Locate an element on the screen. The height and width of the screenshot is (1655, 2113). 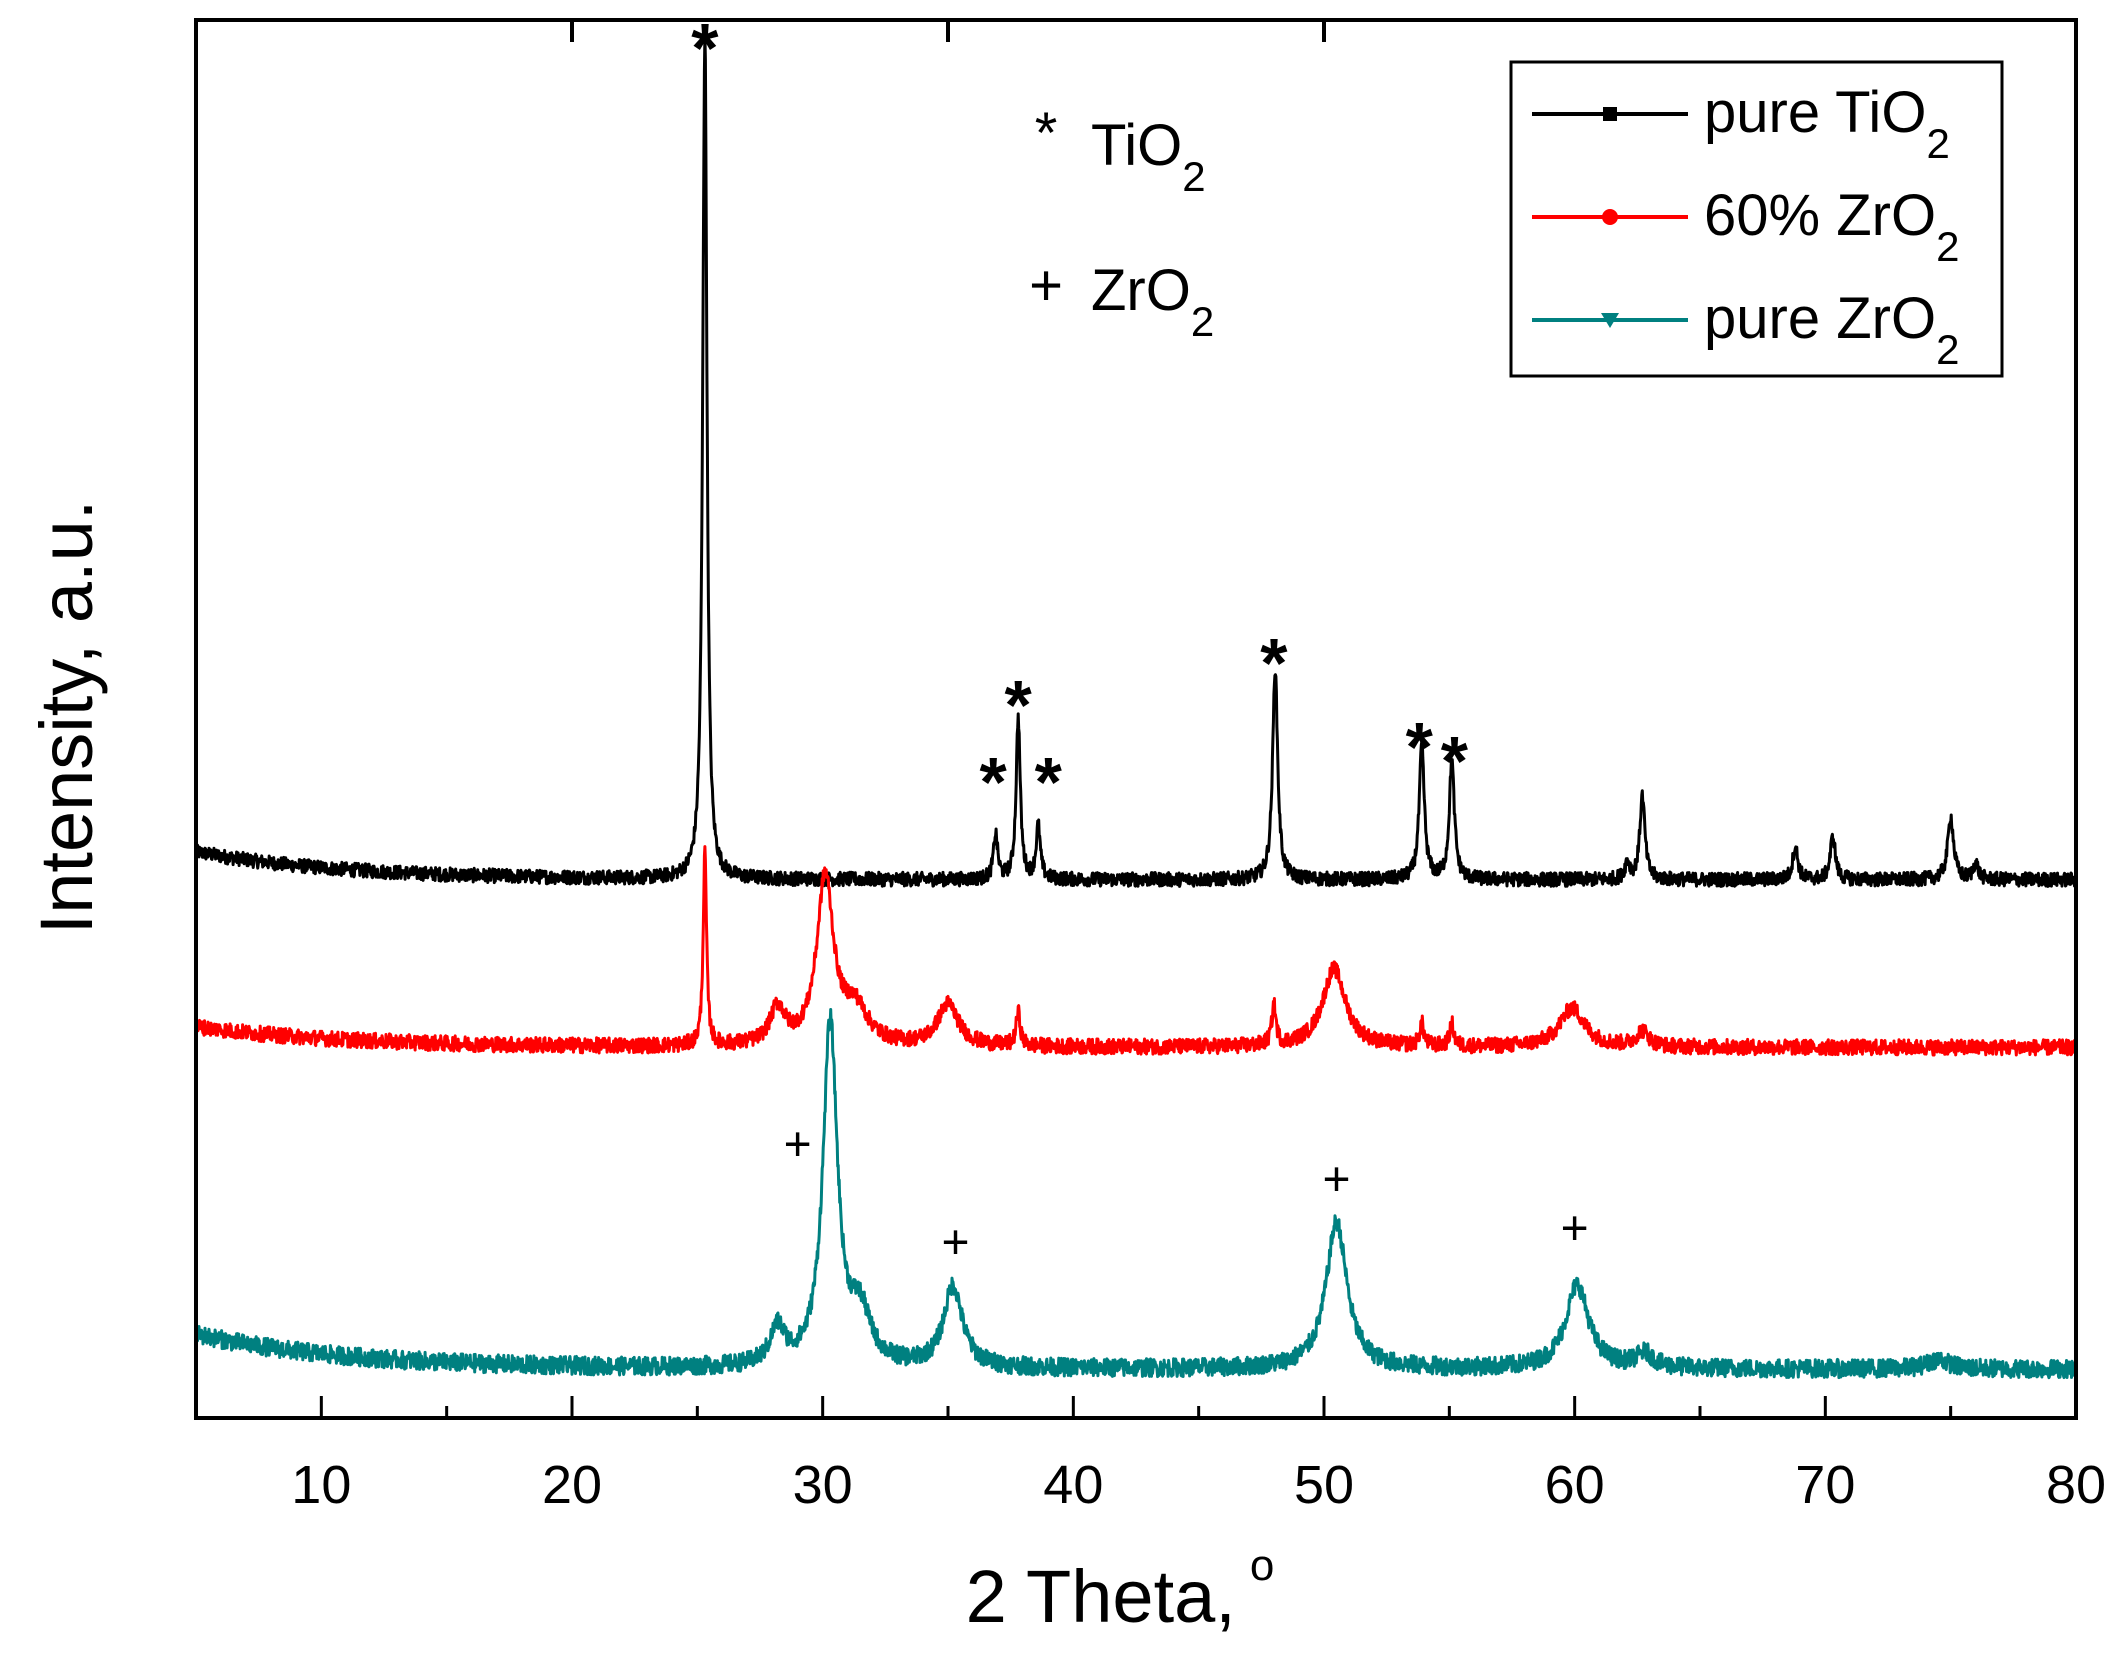
x-tick-label: 60 is located at coordinates (1575, 1485).